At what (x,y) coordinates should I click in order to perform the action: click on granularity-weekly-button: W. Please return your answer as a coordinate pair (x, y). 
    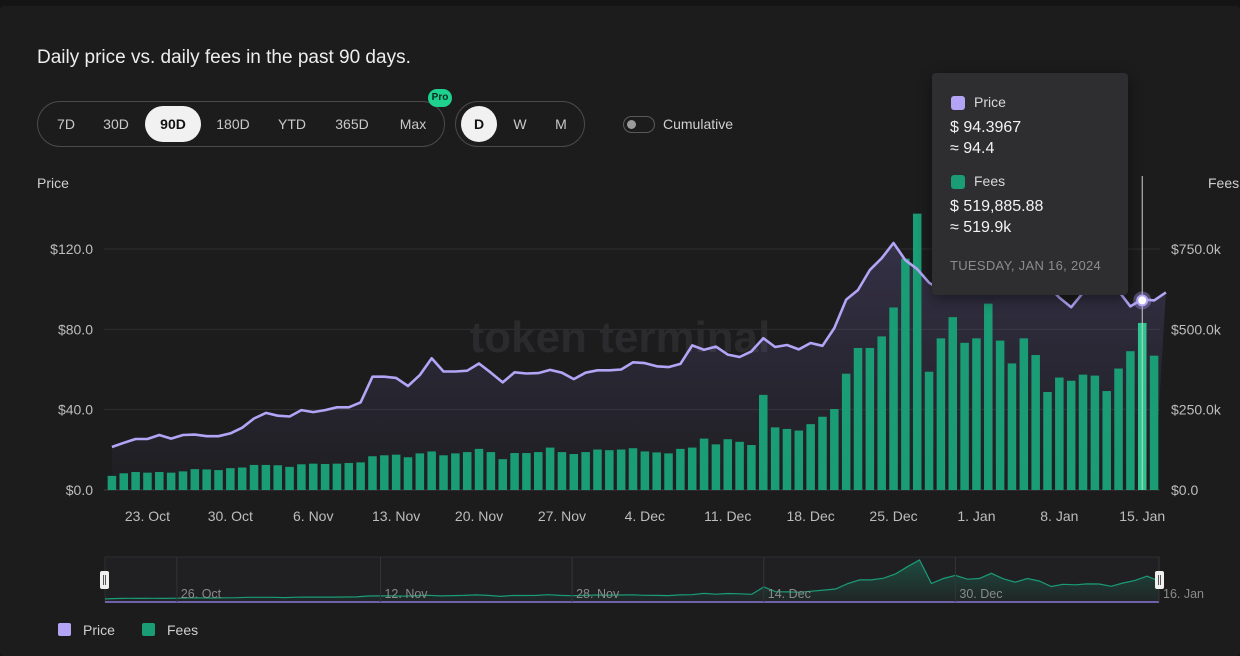
    Looking at the image, I should click on (520, 124).